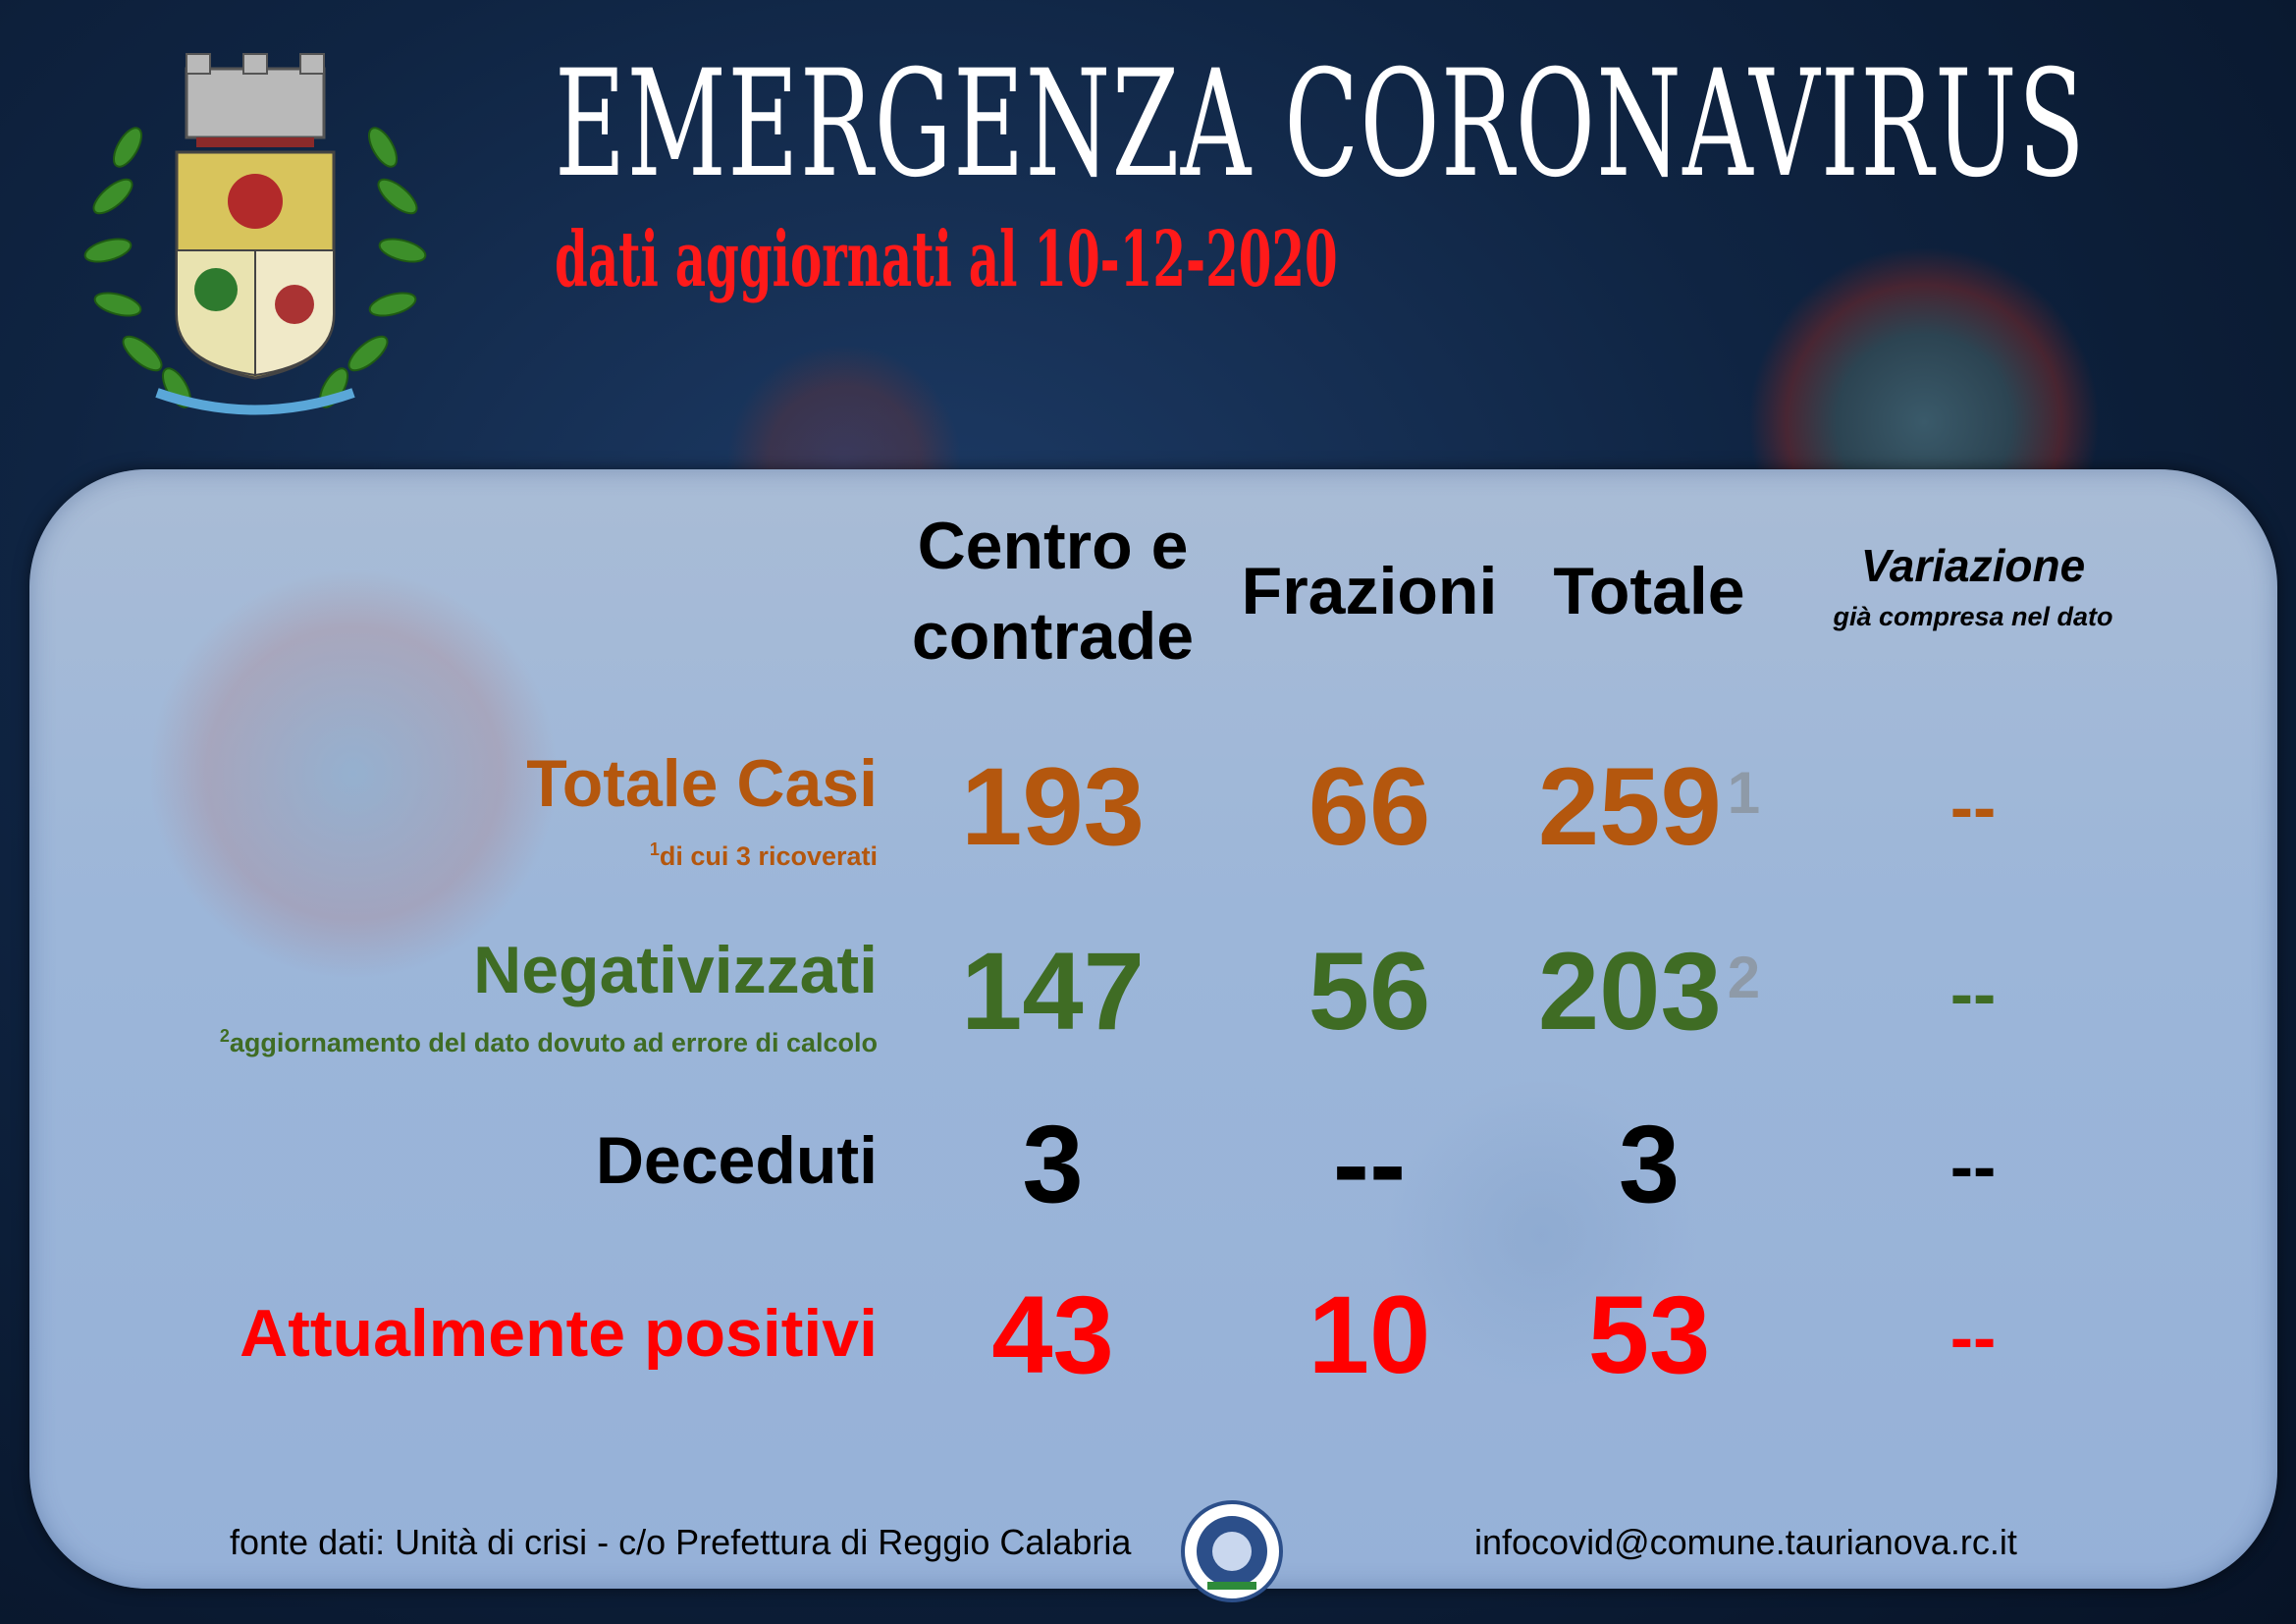  I want to click on value-attualmente-positivi-frazioni: 10, so click(1369, 1334).